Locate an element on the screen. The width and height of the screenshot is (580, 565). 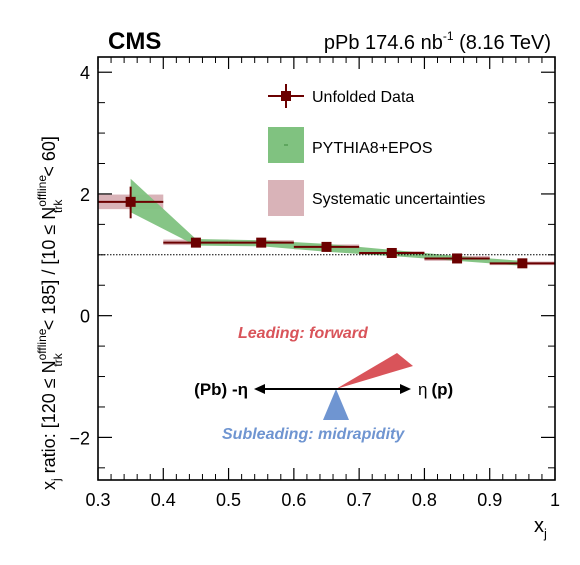
legend-data-marker is located at coordinates (286, 96).